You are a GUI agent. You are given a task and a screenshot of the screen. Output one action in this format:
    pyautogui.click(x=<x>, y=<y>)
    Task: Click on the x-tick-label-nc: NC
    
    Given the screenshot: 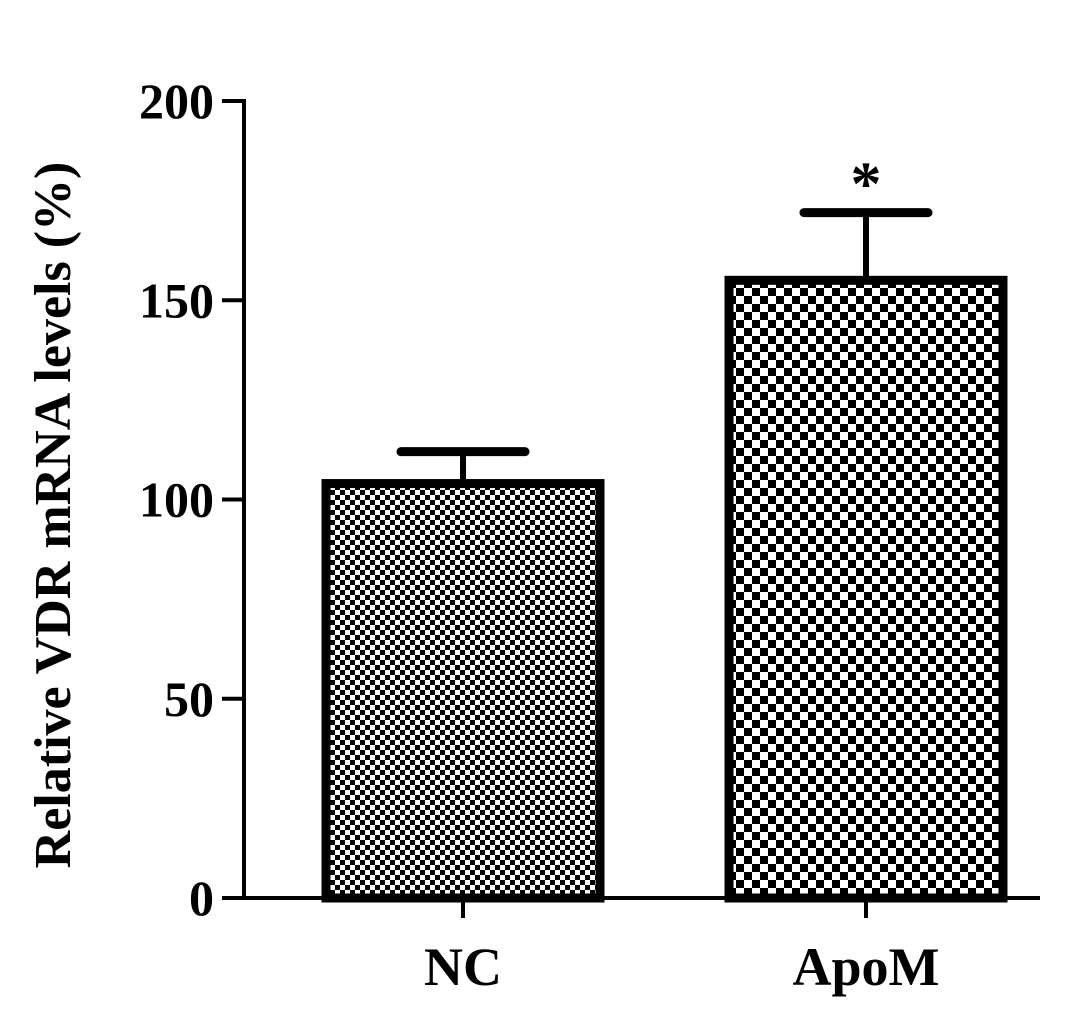 What is the action you would take?
    pyautogui.click(x=463, y=967)
    